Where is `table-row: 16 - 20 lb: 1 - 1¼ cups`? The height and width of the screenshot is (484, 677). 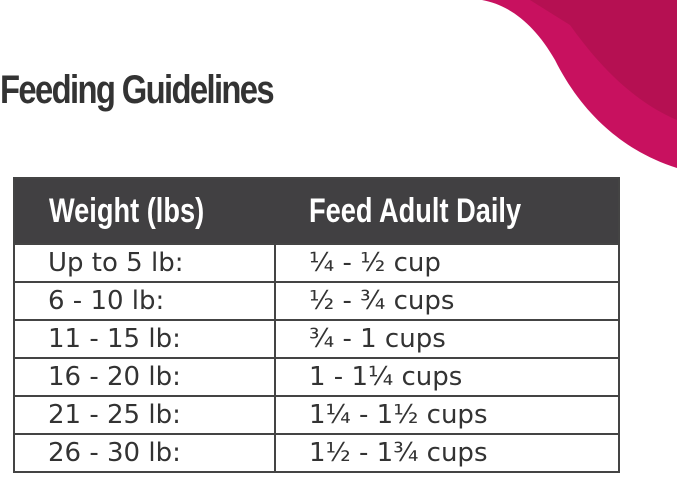
table-row: 16 - 20 lb: 1 - 1¼ cups is located at coordinates (316, 377).